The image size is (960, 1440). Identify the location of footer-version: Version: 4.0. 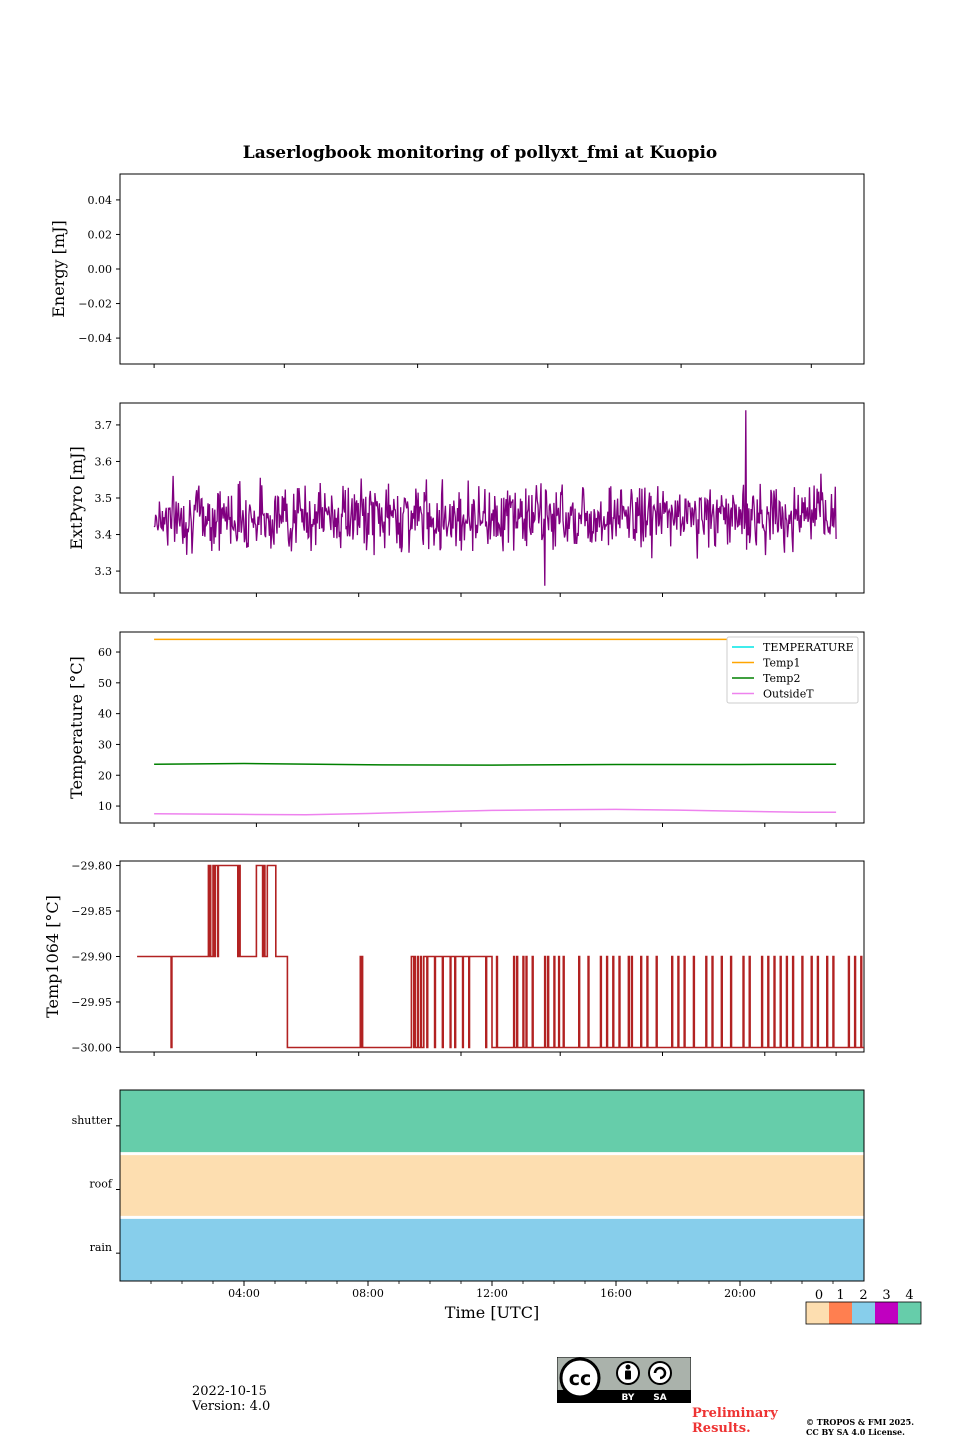
(231, 1406).